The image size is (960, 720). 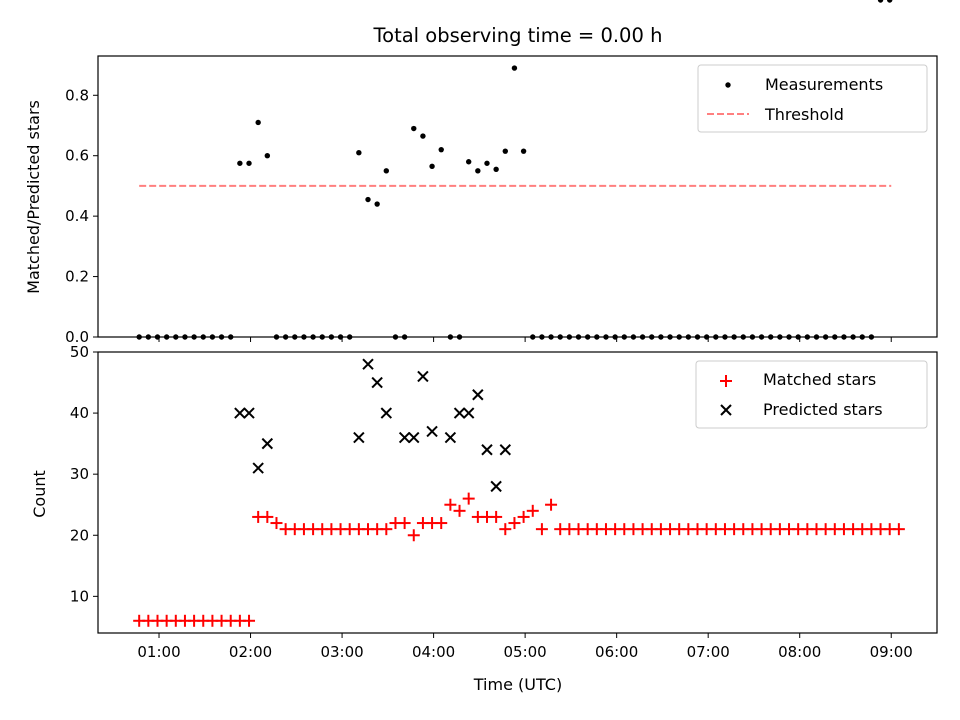 What do you see at coordinates (79, 413) in the screenshot?
I see `y-tick-label: 40` at bounding box center [79, 413].